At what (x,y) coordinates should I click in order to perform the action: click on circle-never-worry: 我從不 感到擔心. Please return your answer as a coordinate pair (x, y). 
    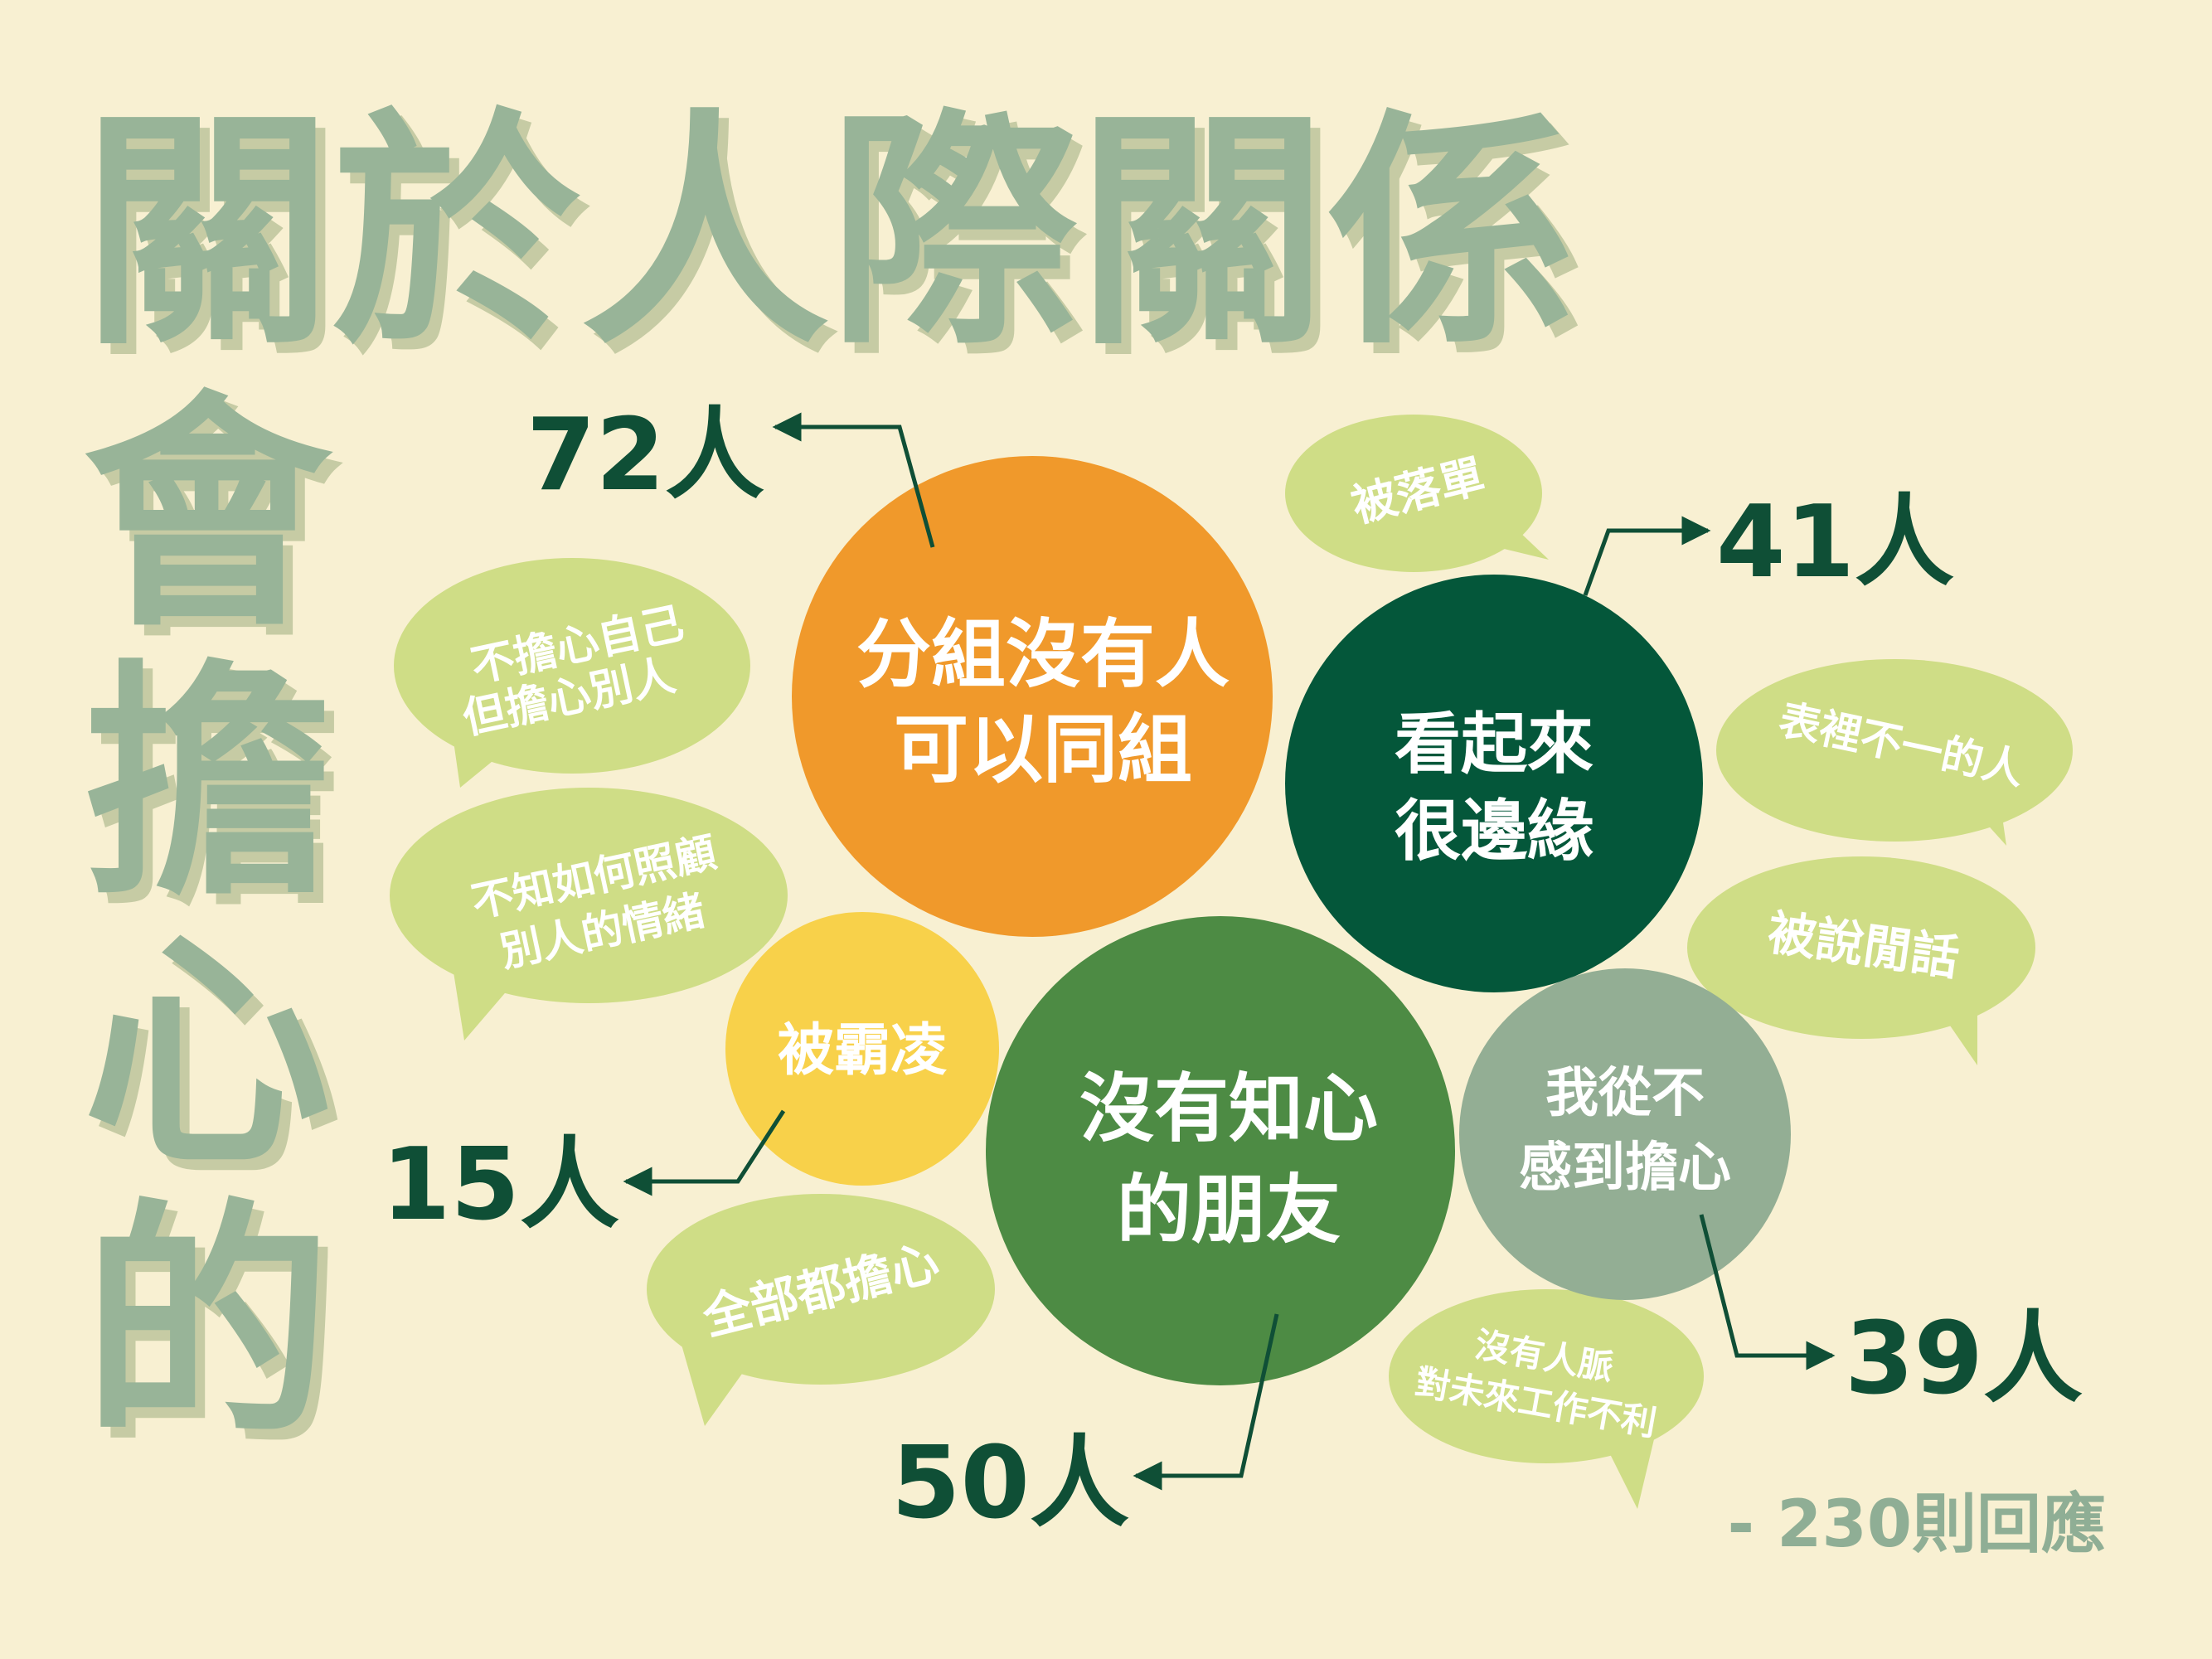
    Looking at the image, I should click on (1625, 1134).